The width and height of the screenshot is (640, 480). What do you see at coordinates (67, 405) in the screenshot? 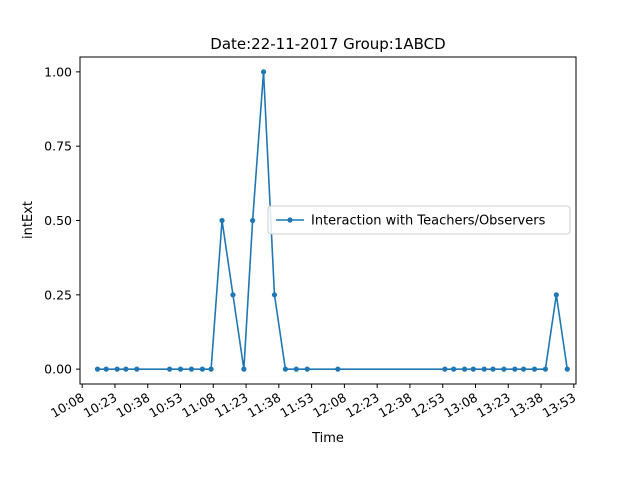
I see `x-tick-label: 10:08` at bounding box center [67, 405].